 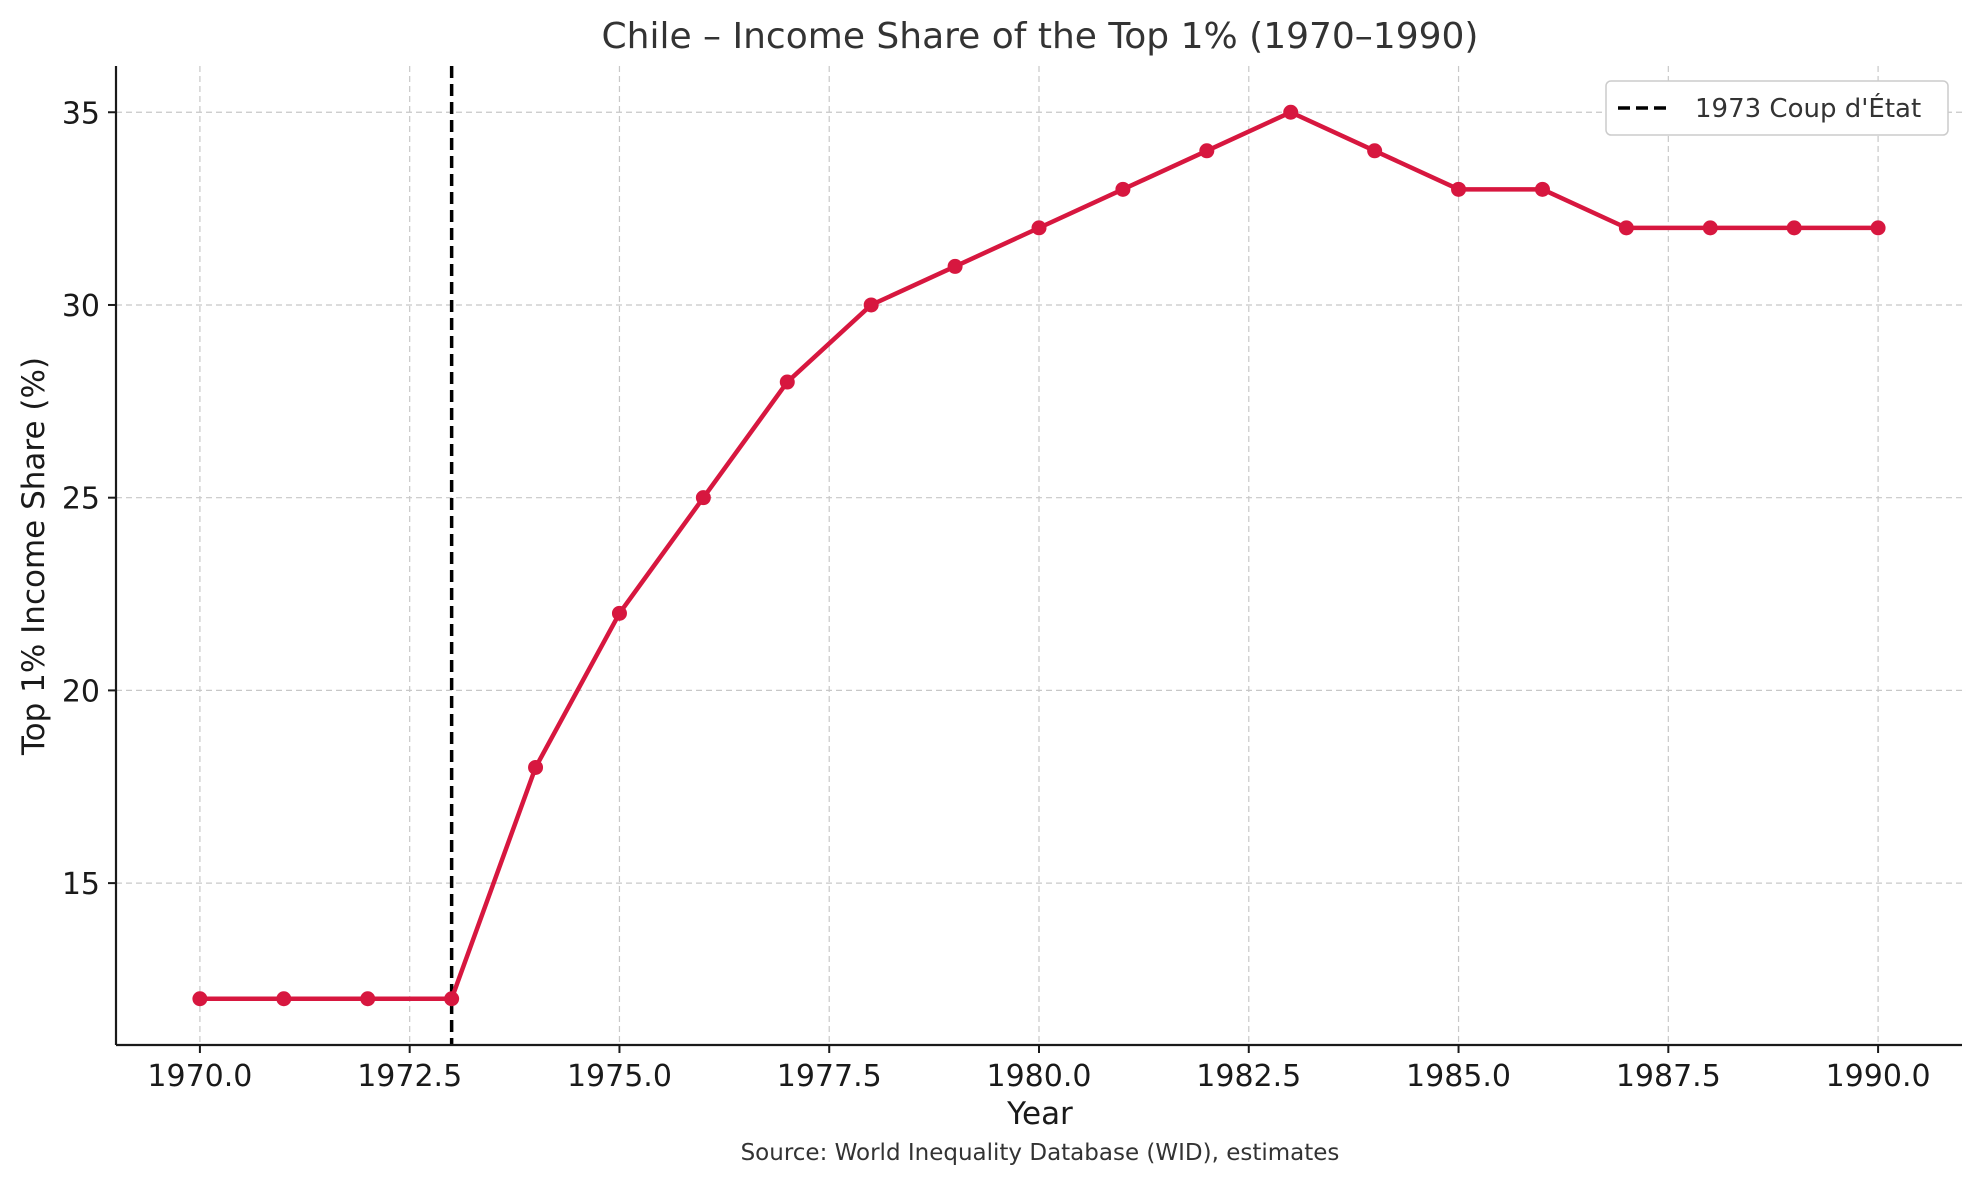 I want to click on data-point-1975, so click(x=619, y=613).